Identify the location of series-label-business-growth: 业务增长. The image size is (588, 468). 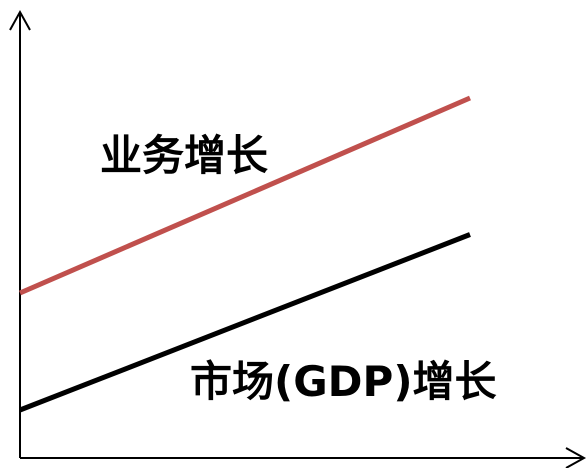
(184, 155).